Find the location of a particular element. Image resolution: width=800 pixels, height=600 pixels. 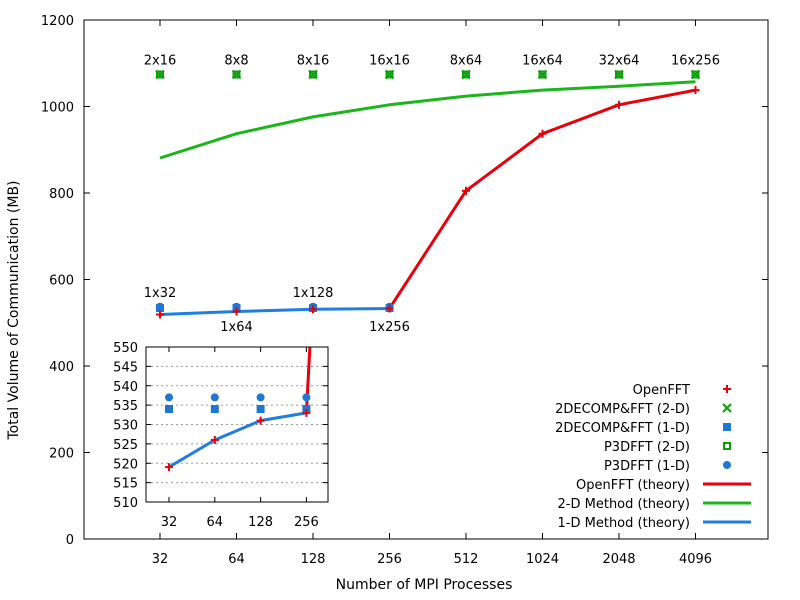

inset-chart: 510 515 520 525 530 535 540 545 550 32 64 128 256 is located at coordinates (221, 435).